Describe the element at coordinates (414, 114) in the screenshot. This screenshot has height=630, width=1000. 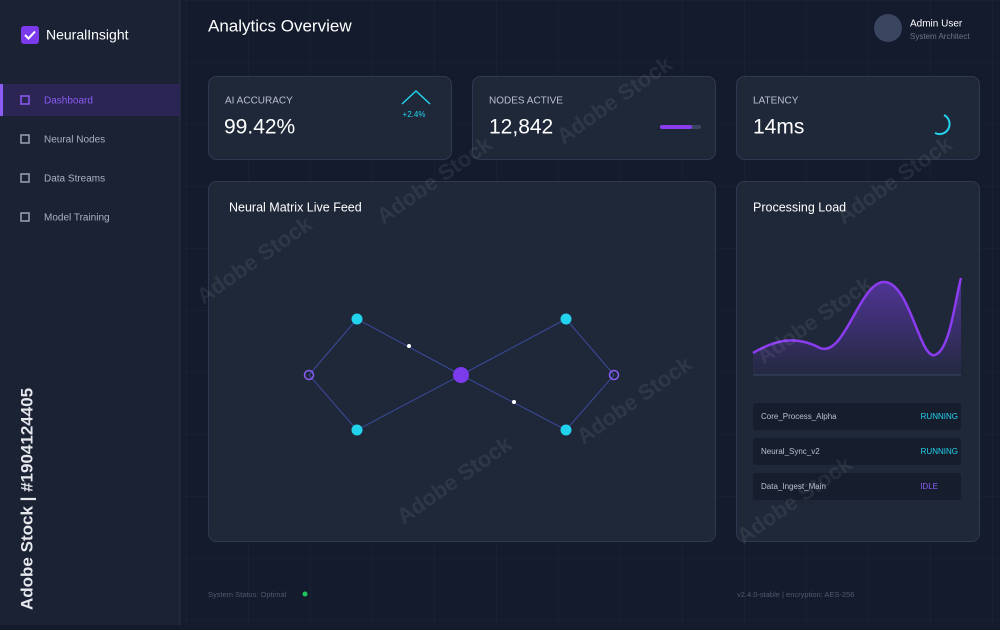
I see `stat-delta: +2.4%` at that location.